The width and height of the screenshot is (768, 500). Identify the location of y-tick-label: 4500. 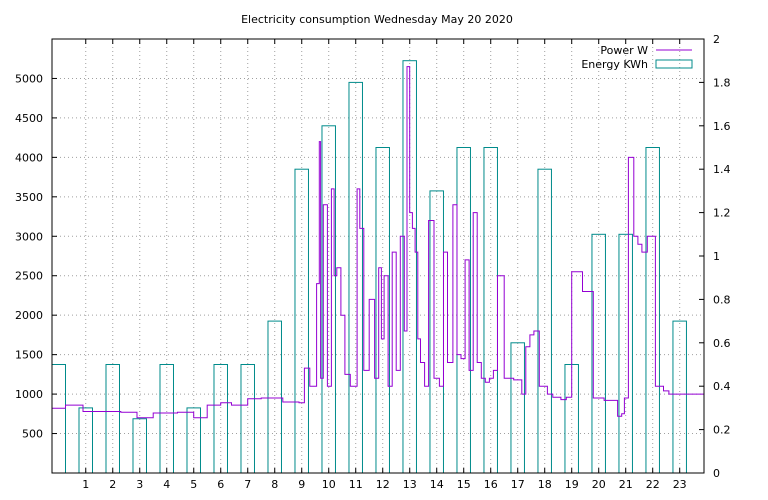
(29, 118).